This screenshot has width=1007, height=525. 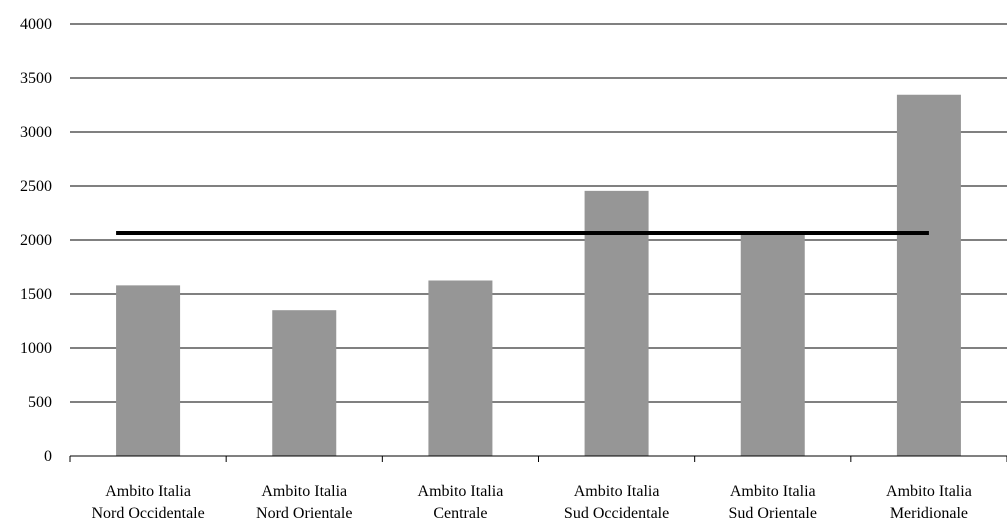 What do you see at coordinates (40, 402) in the screenshot?
I see `y-tick-label: 500` at bounding box center [40, 402].